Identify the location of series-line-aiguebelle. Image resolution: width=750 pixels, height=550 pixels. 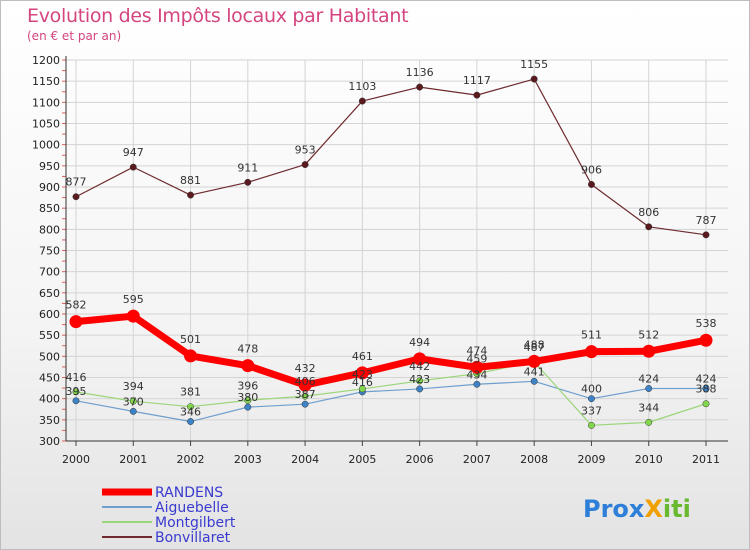
(391, 401).